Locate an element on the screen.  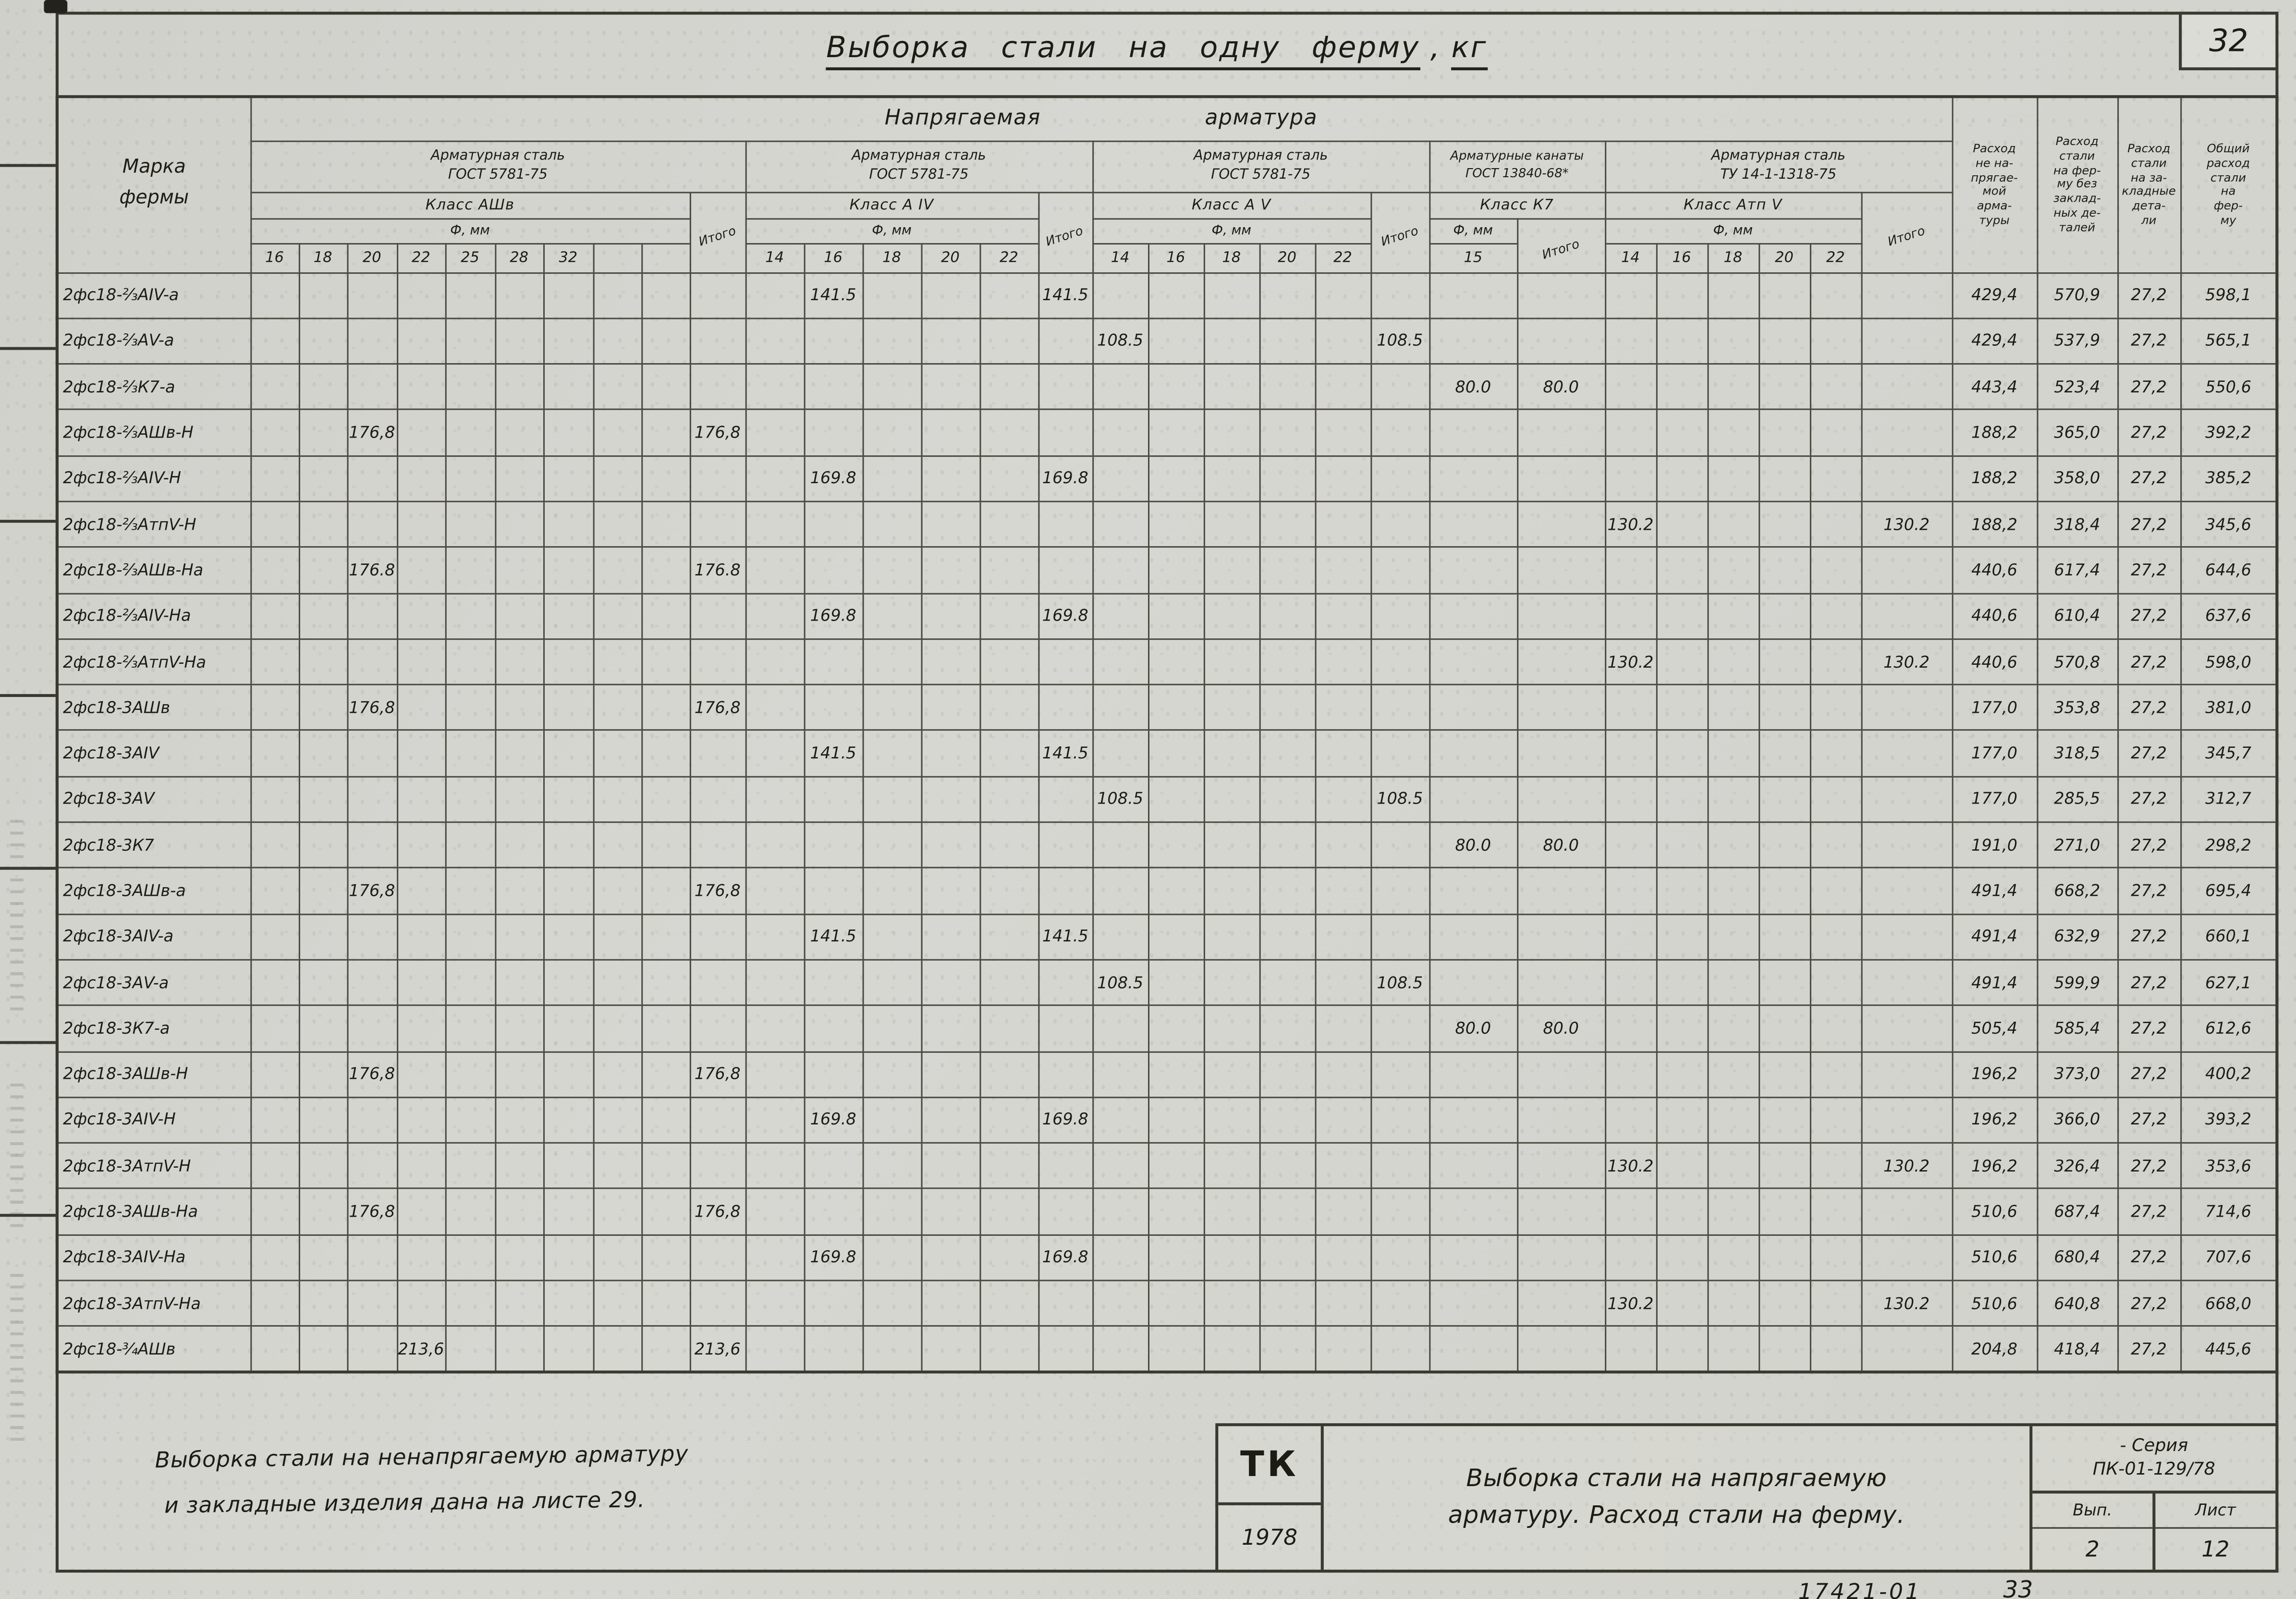
margin-stamp-smudge is located at coordinates (17, 916).